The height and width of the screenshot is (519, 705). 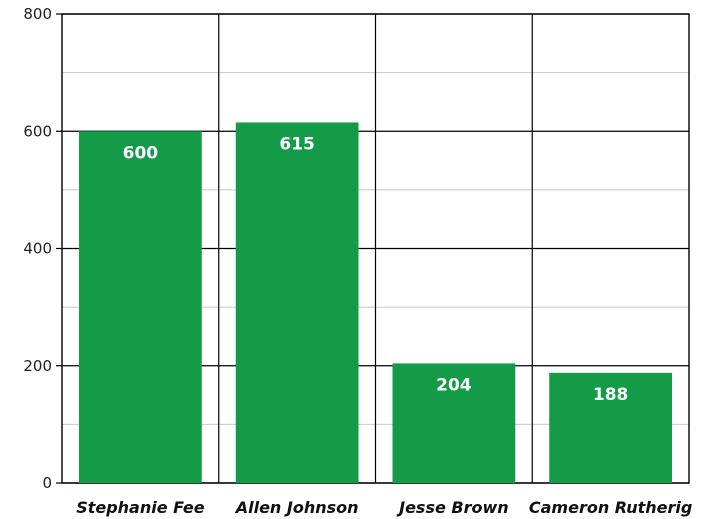 What do you see at coordinates (610, 507) in the screenshot?
I see `x-category-label: Cameron Rutherig` at bounding box center [610, 507].